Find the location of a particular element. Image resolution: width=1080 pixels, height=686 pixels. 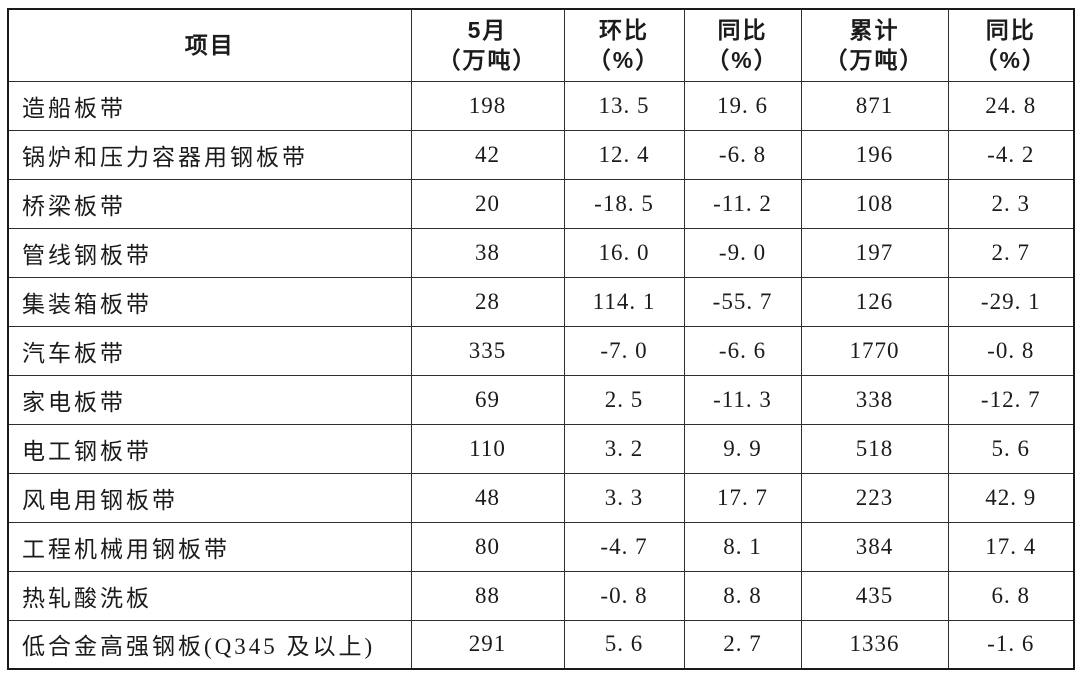

cumulative-value-cell: 197 is located at coordinates (874, 252).